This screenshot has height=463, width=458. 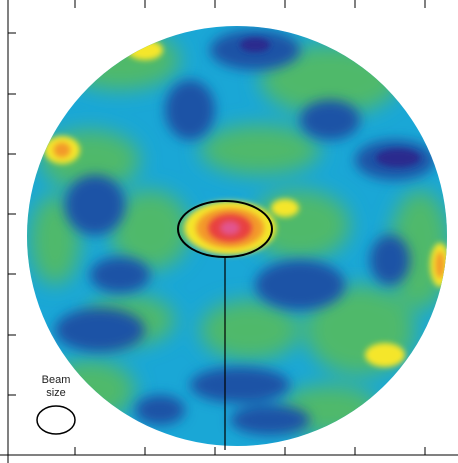 I want to click on top-ticks, so click(x=250, y=4).